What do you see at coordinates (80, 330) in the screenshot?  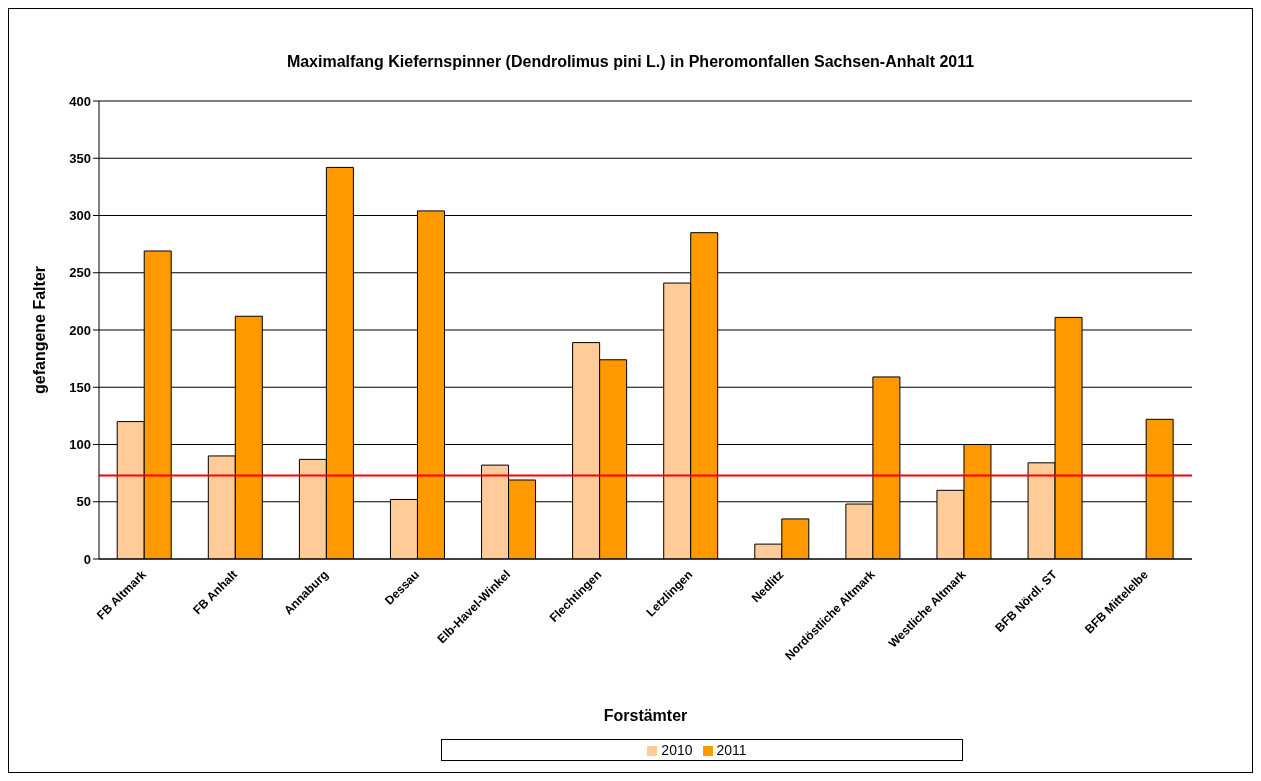 I see `y-tick-label: 200` at bounding box center [80, 330].